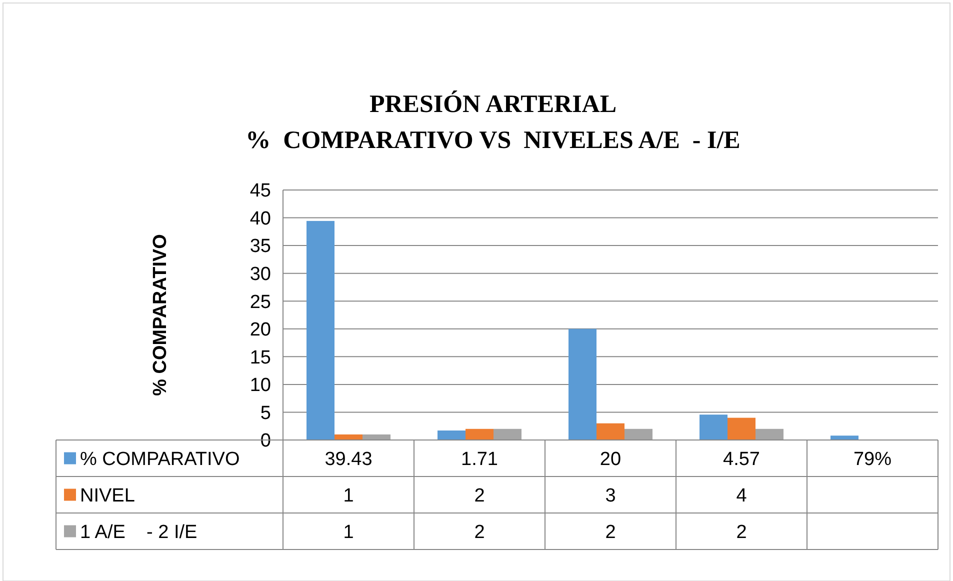 The image size is (953, 581). What do you see at coordinates (479, 459) in the screenshot?
I see `data-label: 1.71` at bounding box center [479, 459].